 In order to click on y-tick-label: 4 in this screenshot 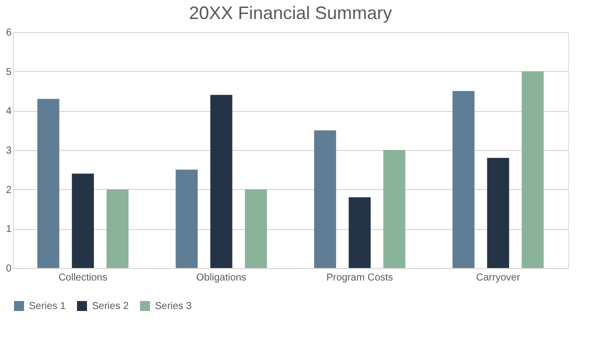, I will do `click(9, 112)`.